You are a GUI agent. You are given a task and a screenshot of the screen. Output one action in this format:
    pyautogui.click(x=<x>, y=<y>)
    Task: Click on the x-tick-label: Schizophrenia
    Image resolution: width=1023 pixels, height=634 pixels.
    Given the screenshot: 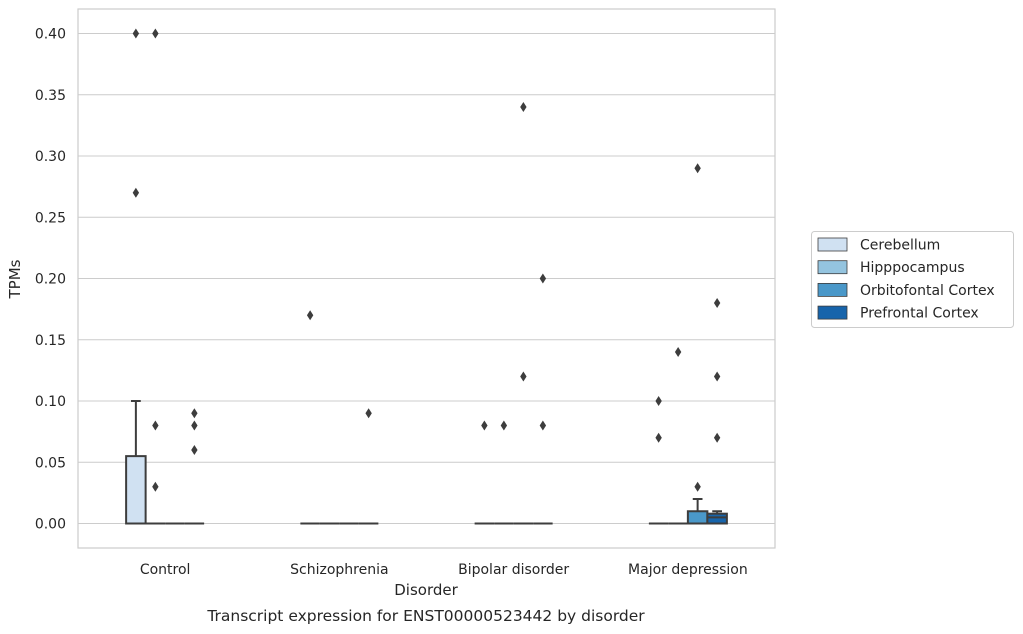 What is the action you would take?
    pyautogui.click(x=339, y=570)
    